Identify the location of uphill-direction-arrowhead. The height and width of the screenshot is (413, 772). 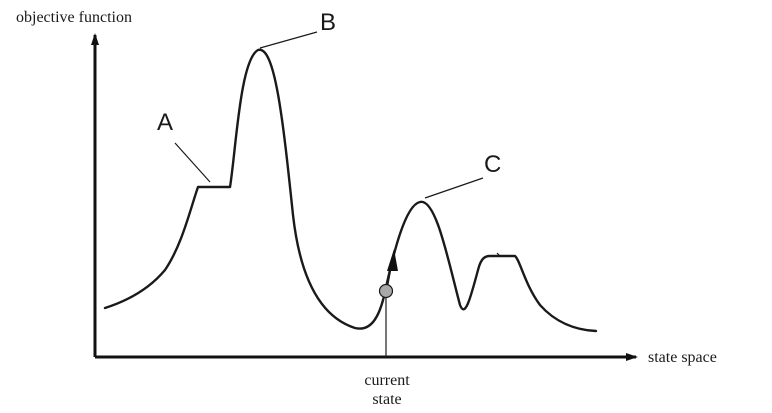
(392, 260).